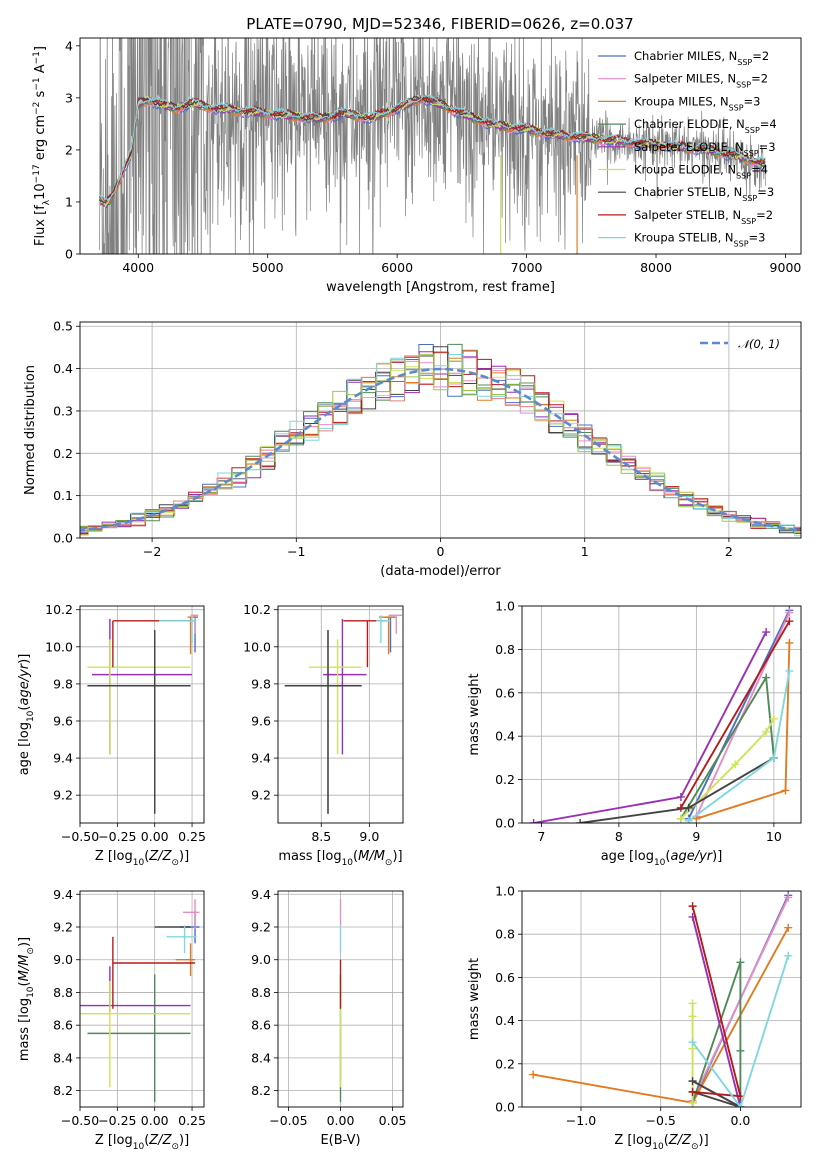 This screenshot has height=1170, width=819. I want to click on weight-vs-age-xtick-label: 9, so click(696, 836).